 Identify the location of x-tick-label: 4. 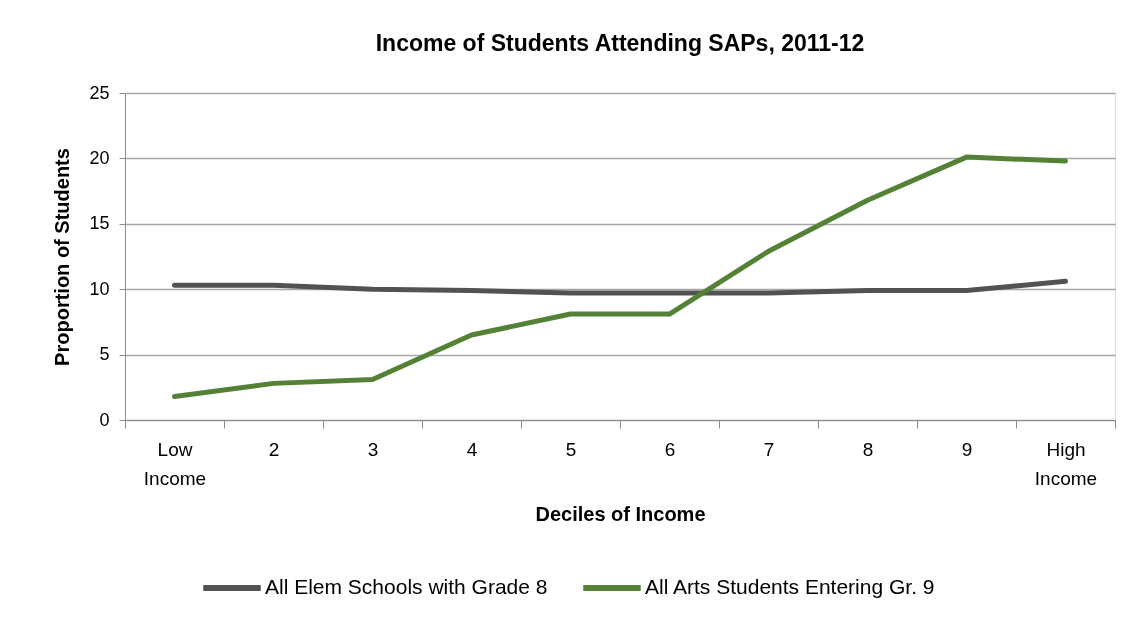
(472, 449).